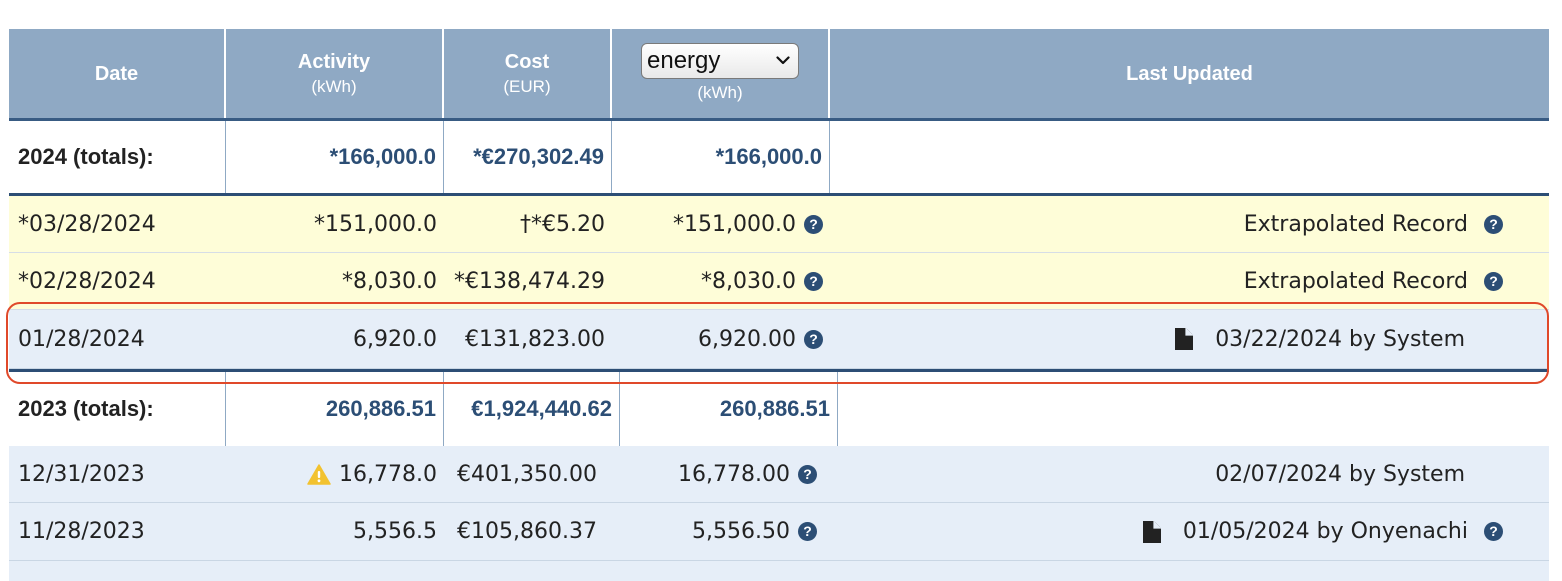 The image size is (1562, 581). I want to click on row-cost: €401,350.00, so click(527, 474).